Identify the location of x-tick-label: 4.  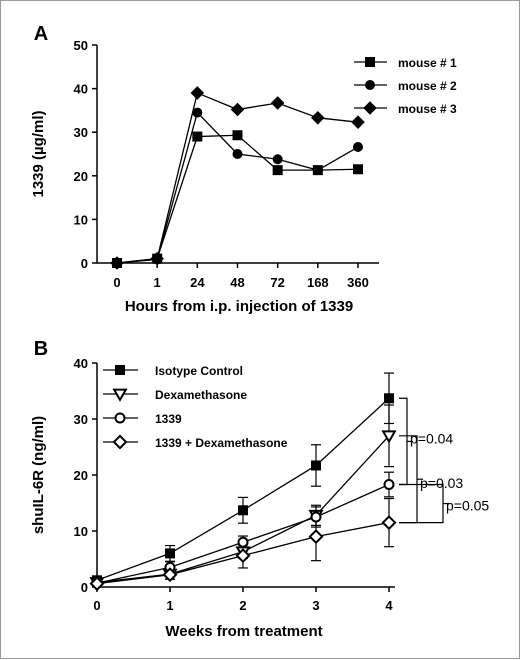
(389, 605).